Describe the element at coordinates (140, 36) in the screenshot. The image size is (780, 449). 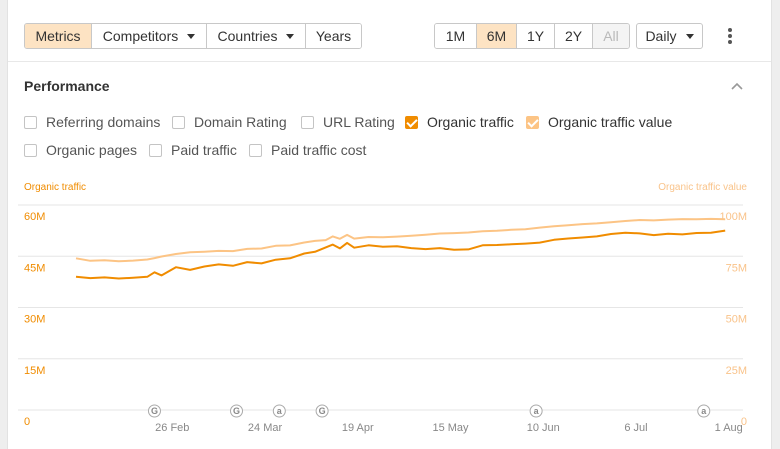
I see `tab-label: Competitors` at that location.